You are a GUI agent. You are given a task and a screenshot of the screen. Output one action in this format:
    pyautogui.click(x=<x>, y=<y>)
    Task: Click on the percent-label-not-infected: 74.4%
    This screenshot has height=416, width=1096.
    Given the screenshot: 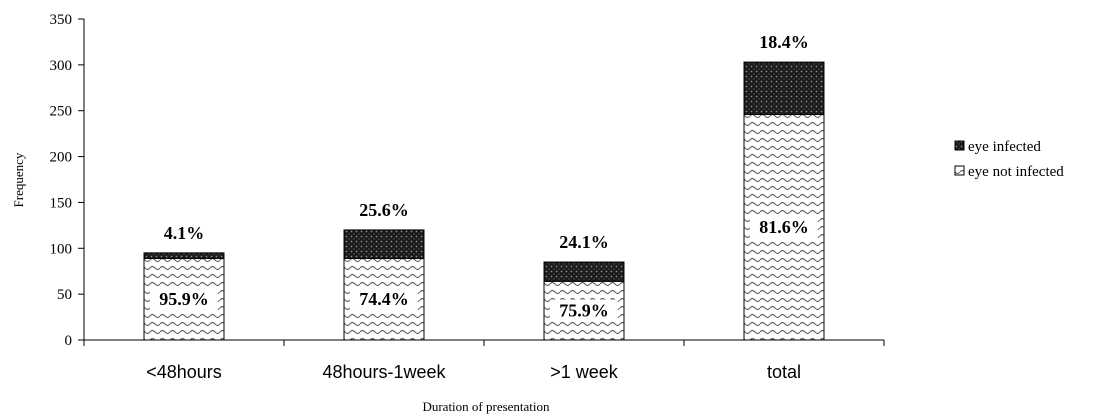 What is the action you would take?
    pyautogui.click(x=384, y=299)
    